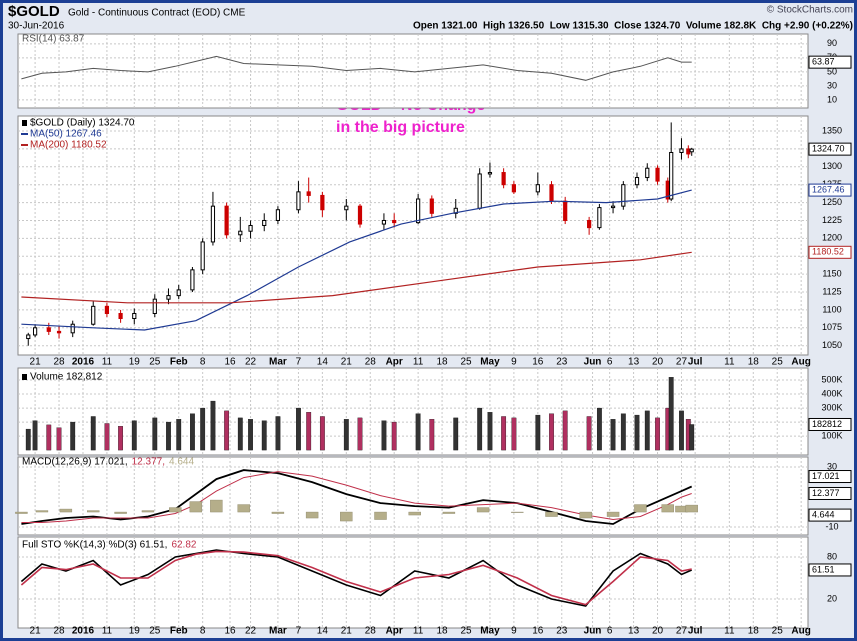  What do you see at coordinates (831, 309) in the screenshot?
I see `y-tick-label: 1100` at bounding box center [831, 309].